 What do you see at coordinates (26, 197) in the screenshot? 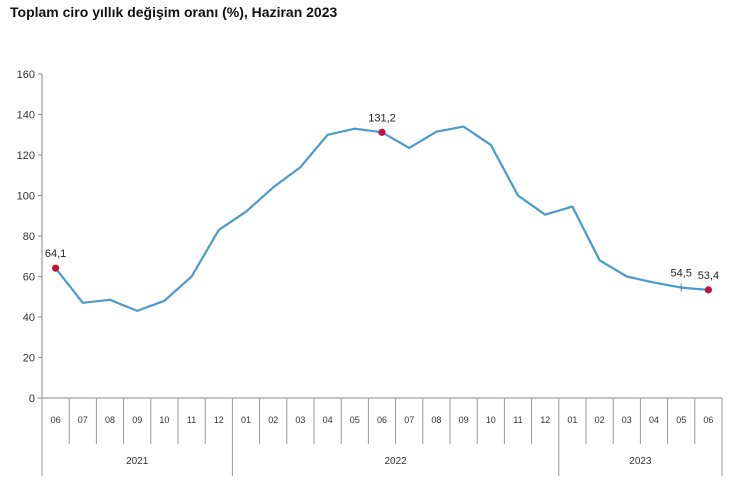
I see `y-tick-label: 100` at bounding box center [26, 197].